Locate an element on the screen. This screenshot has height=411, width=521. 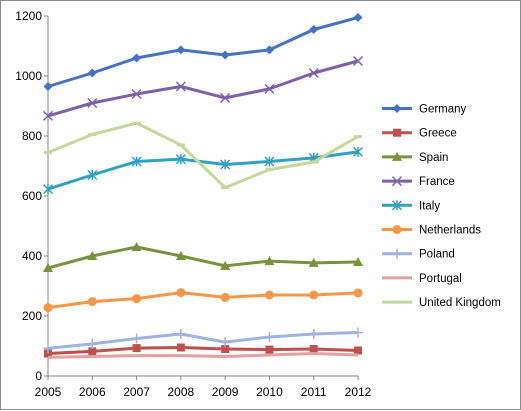
series-line-germany is located at coordinates (203, 52).